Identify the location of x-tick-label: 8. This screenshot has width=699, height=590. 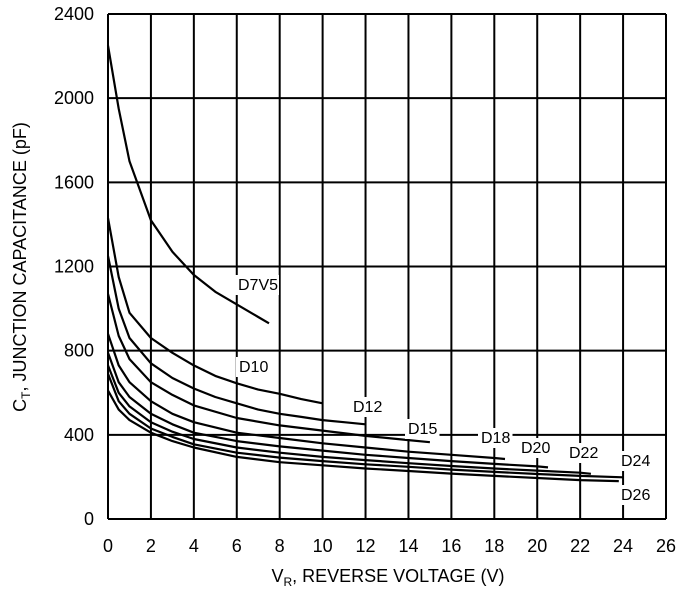
(280, 546).